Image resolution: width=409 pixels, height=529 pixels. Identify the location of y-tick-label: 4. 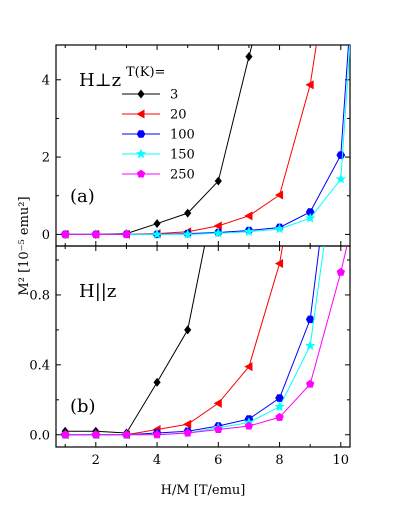
(46, 80).